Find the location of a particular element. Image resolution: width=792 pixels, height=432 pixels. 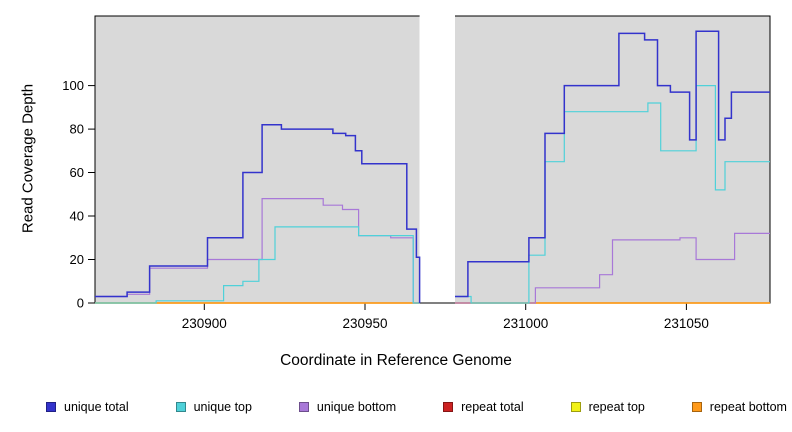

series-line-unique-bottom is located at coordinates (612, 268).